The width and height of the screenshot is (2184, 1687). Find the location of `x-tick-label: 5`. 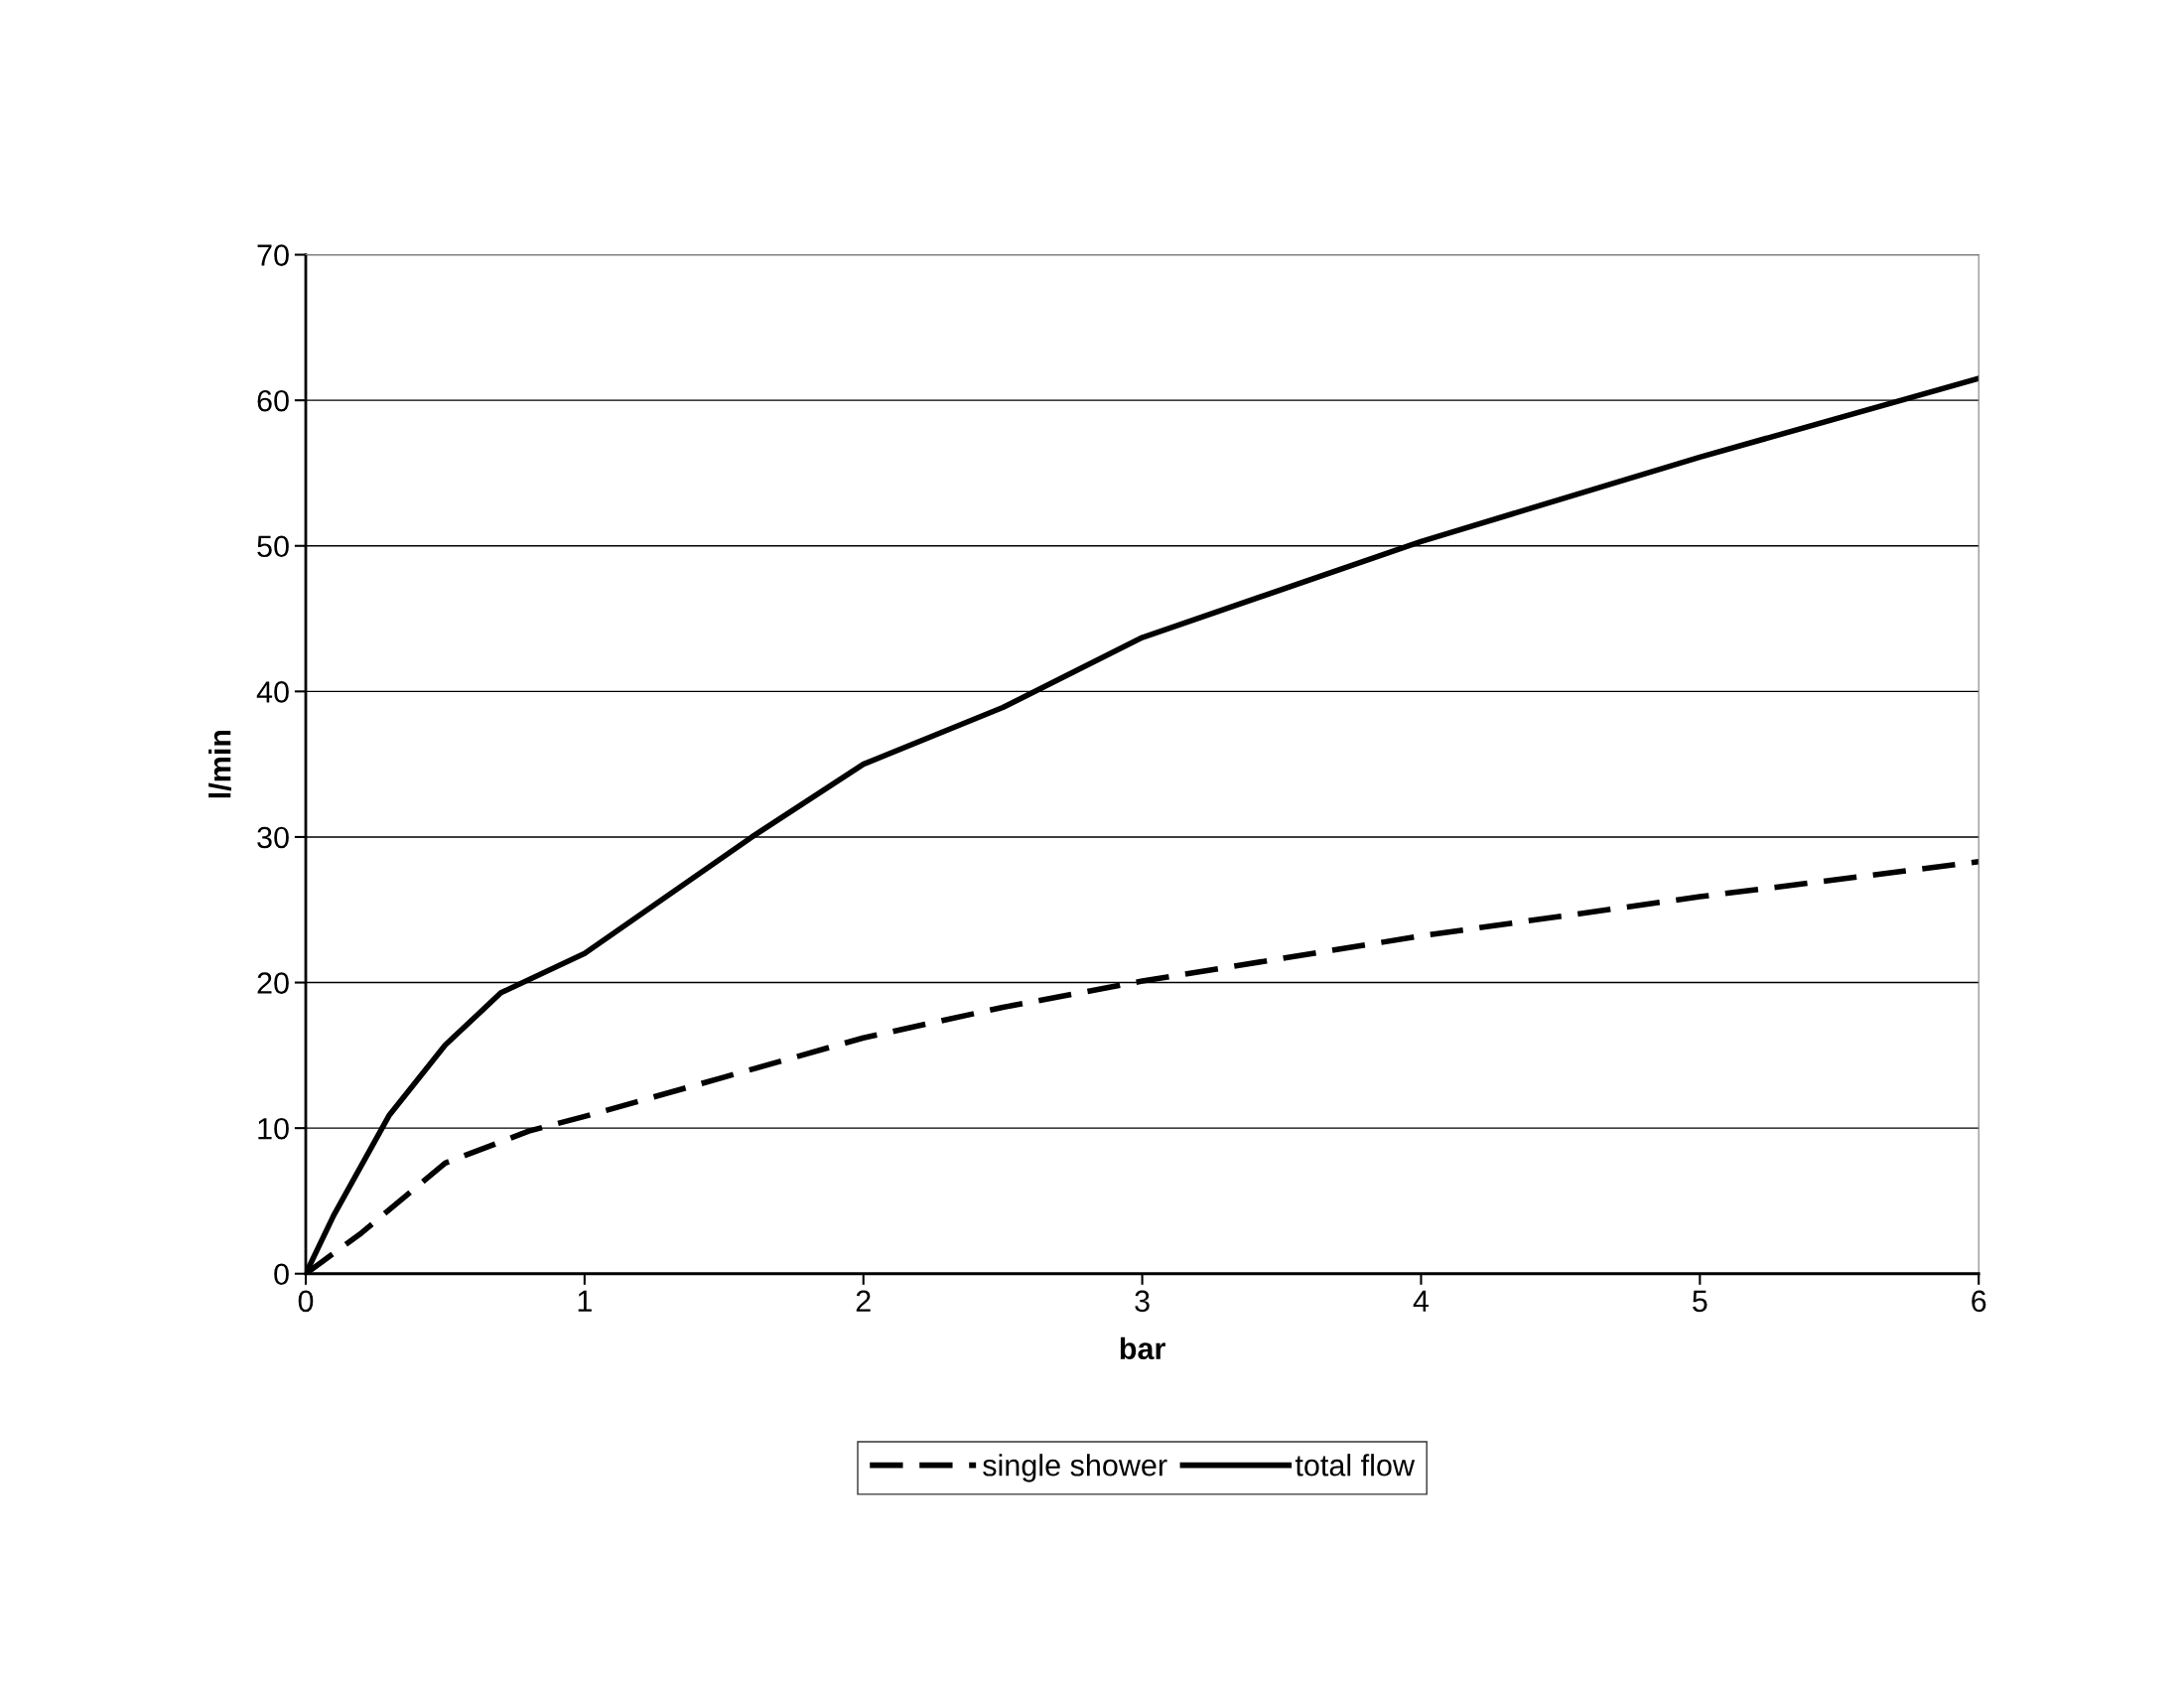

x-tick-label: 5 is located at coordinates (1700, 1301).